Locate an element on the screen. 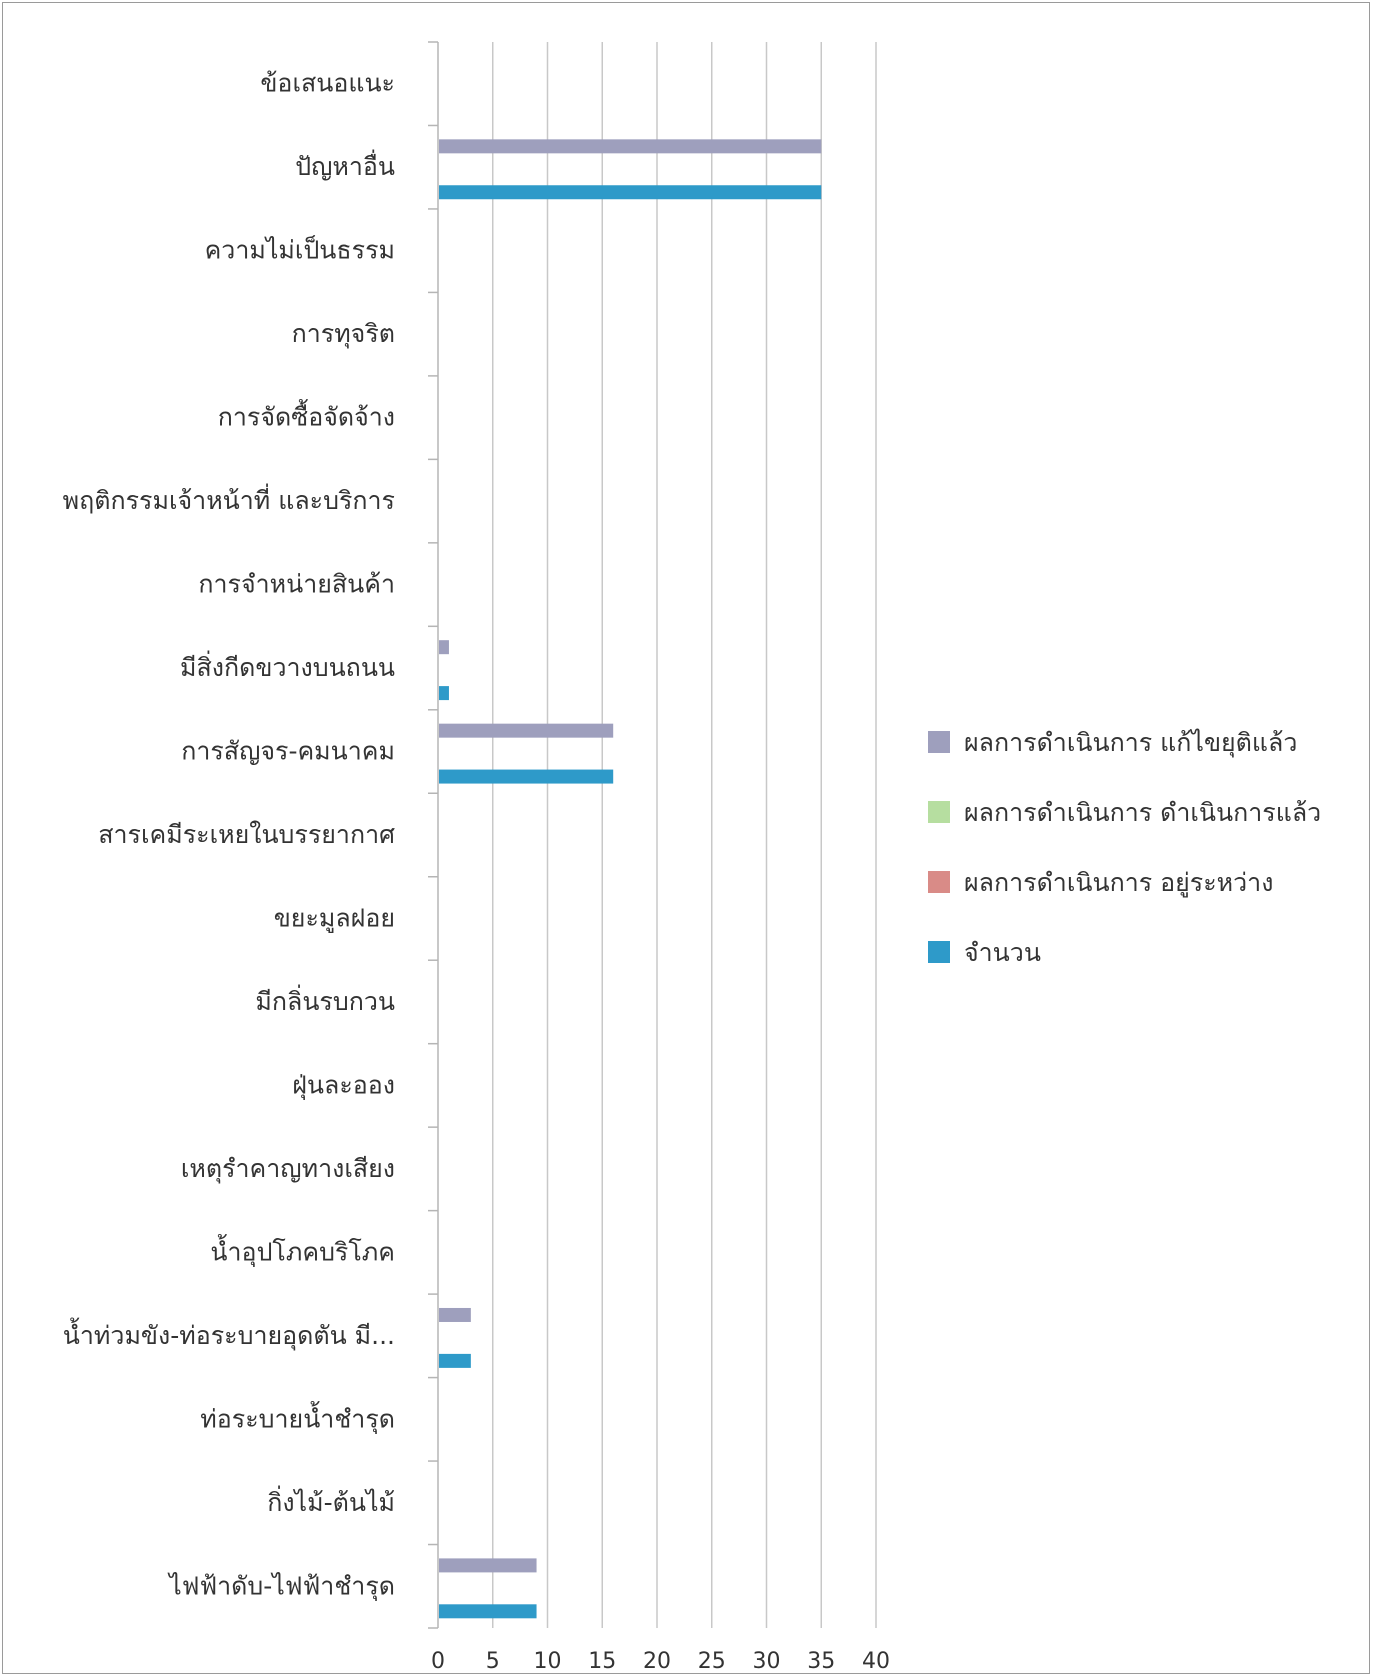  category-label: สารเคมีระเหยในบรรยากาศ is located at coordinates (246, 834).